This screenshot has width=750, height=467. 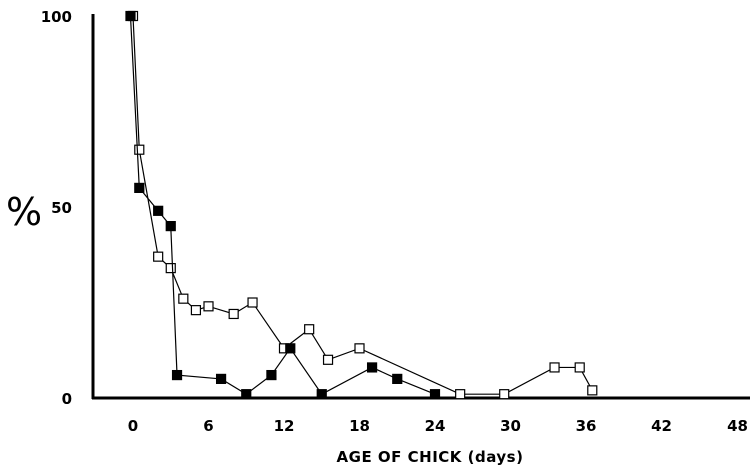 What do you see at coordinates (661, 426) in the screenshot?
I see `x-tick-label: 42` at bounding box center [661, 426].